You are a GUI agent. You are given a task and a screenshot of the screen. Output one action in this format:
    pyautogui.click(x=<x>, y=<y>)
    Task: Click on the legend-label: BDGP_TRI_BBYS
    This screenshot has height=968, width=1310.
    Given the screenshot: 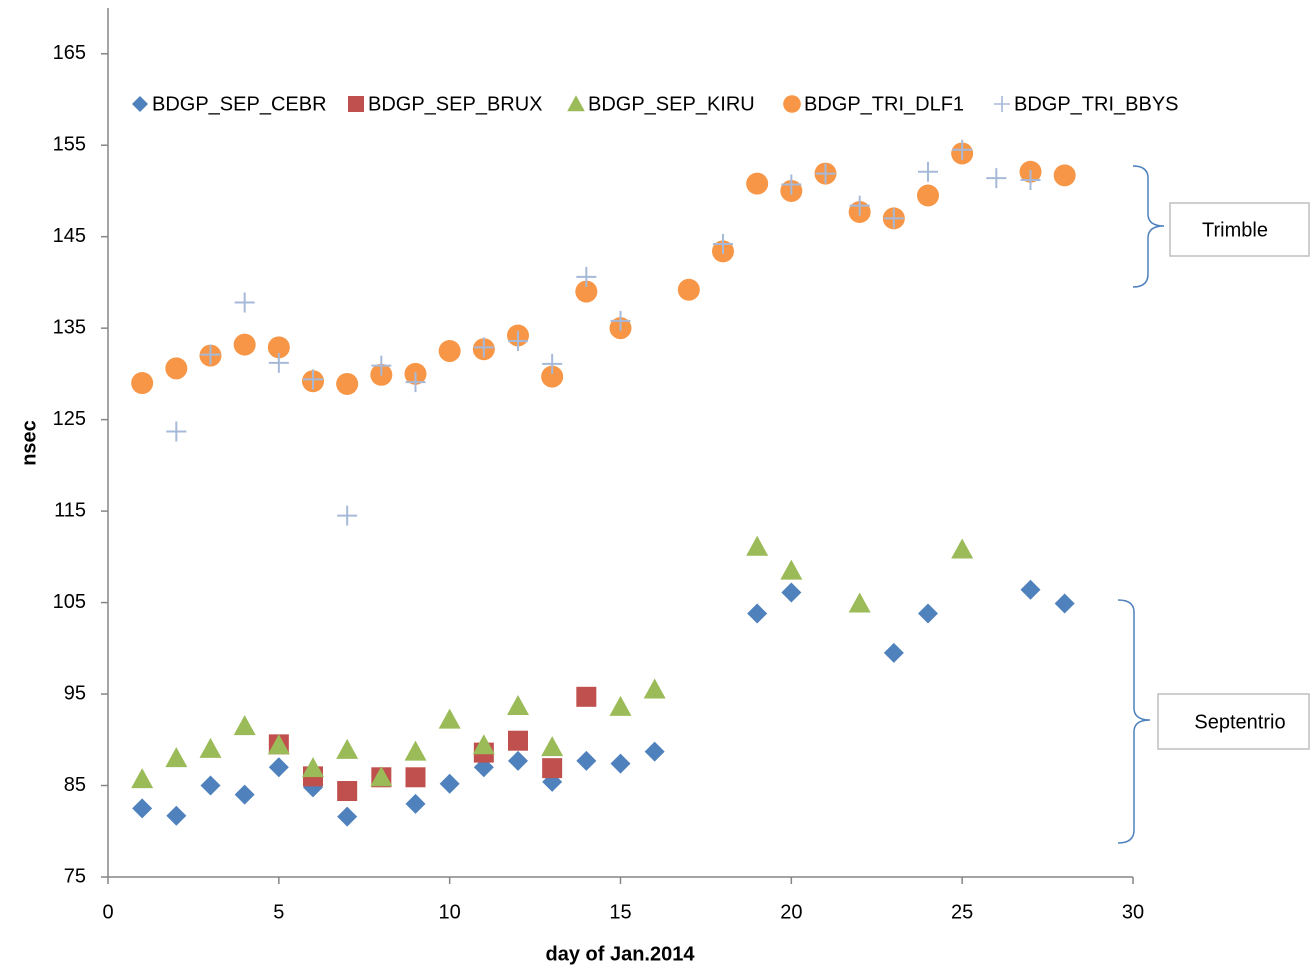 What is the action you would take?
    pyautogui.click(x=1096, y=104)
    